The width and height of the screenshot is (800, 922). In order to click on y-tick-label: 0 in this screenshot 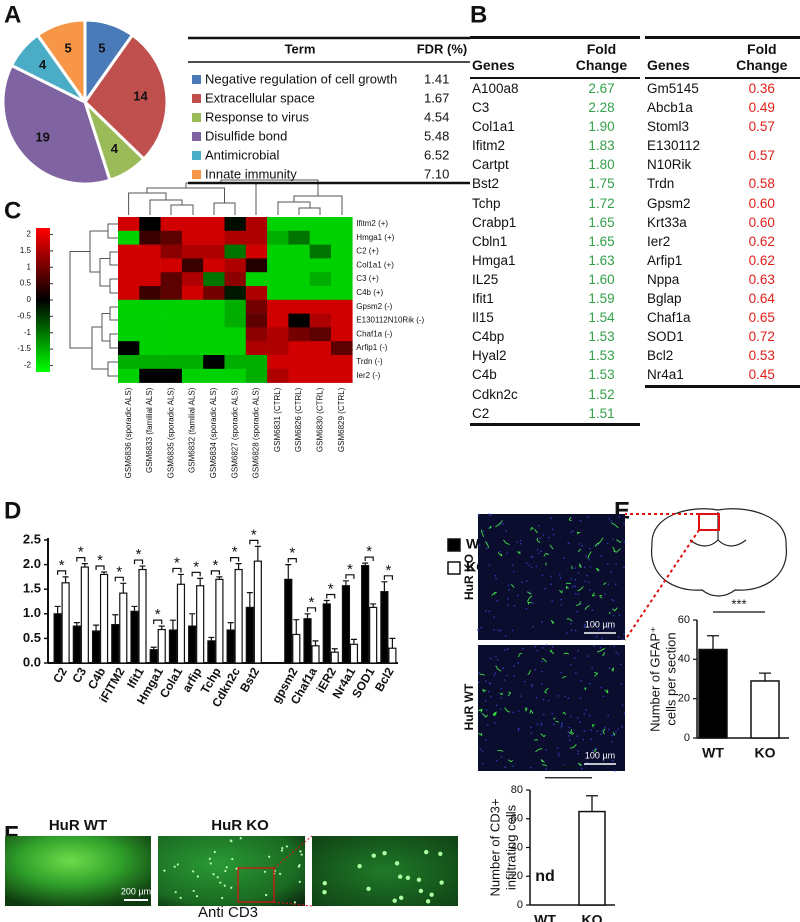, I will do `click(687, 738)`.